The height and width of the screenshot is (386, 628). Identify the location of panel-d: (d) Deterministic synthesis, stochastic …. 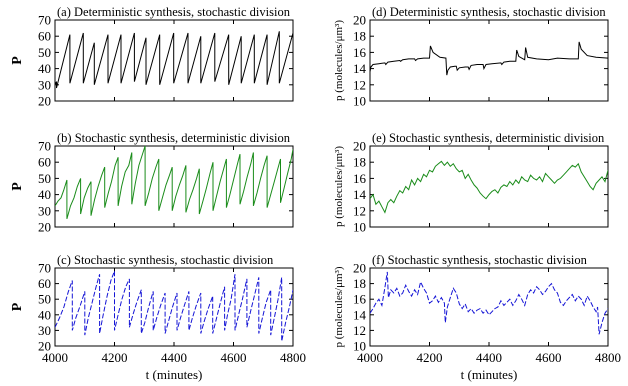
(471, 57).